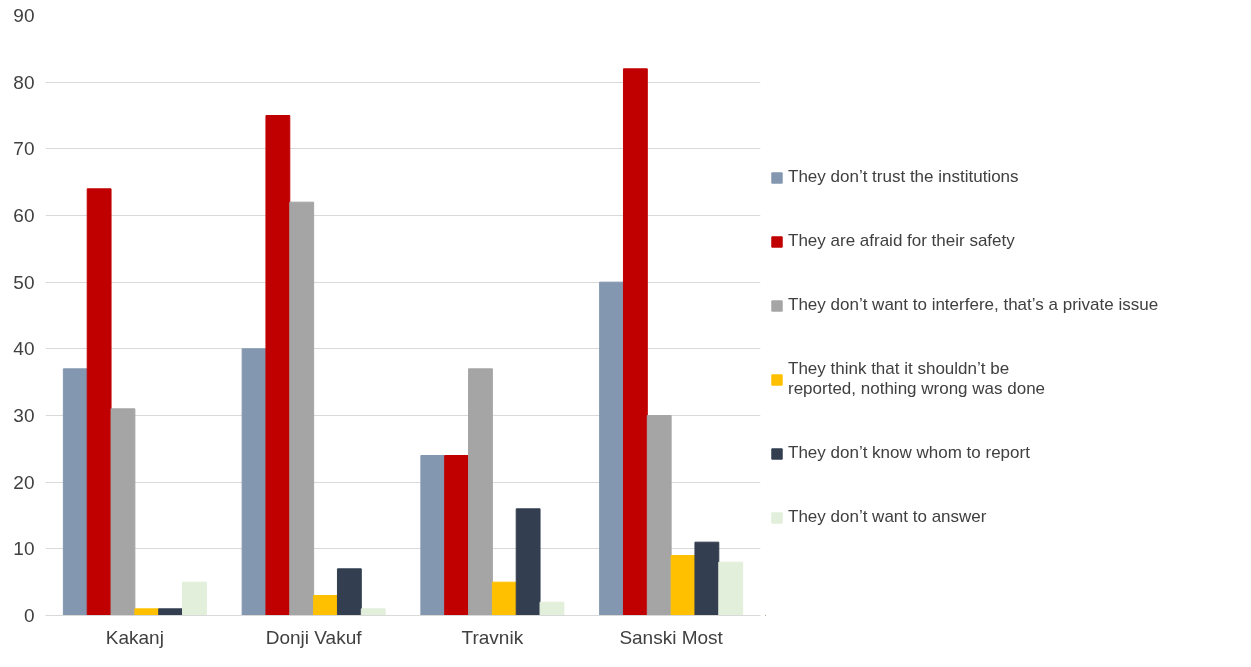  Describe the element at coordinates (24, 282) in the screenshot. I see `y-tick-label: 50` at that location.